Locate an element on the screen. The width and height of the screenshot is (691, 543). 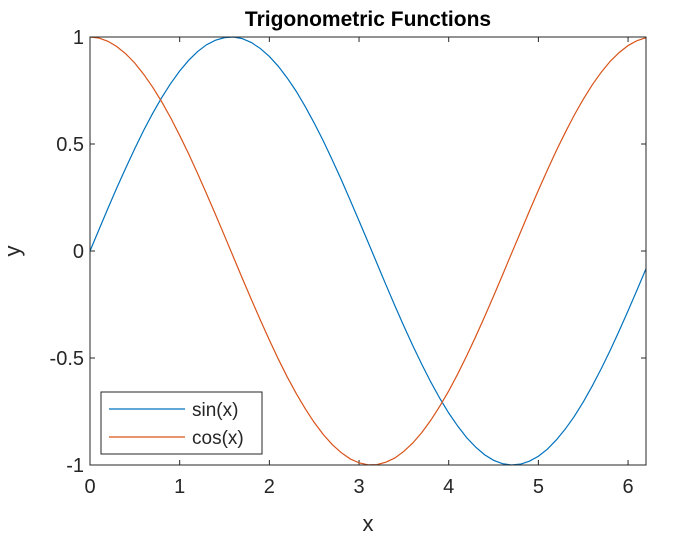
x-tick-label: 0 is located at coordinates (89, 487).